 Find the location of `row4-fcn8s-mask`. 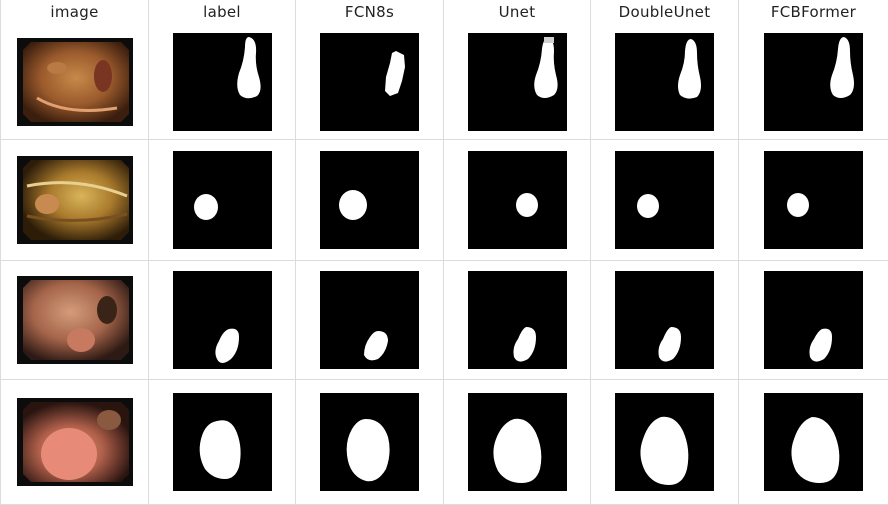

row4-fcn8s-mask is located at coordinates (369, 442).